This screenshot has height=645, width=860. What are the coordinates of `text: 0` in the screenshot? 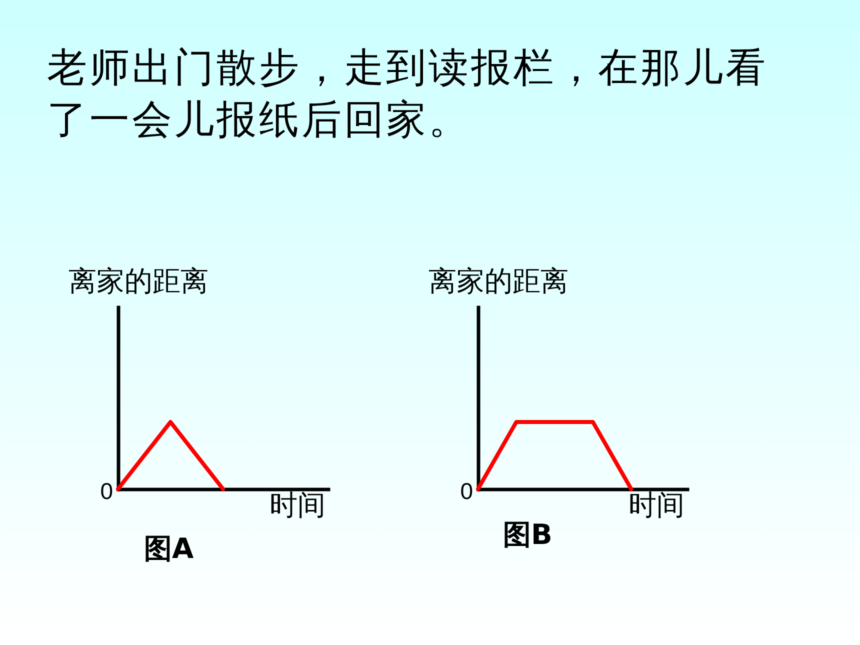 It's located at (467, 491).